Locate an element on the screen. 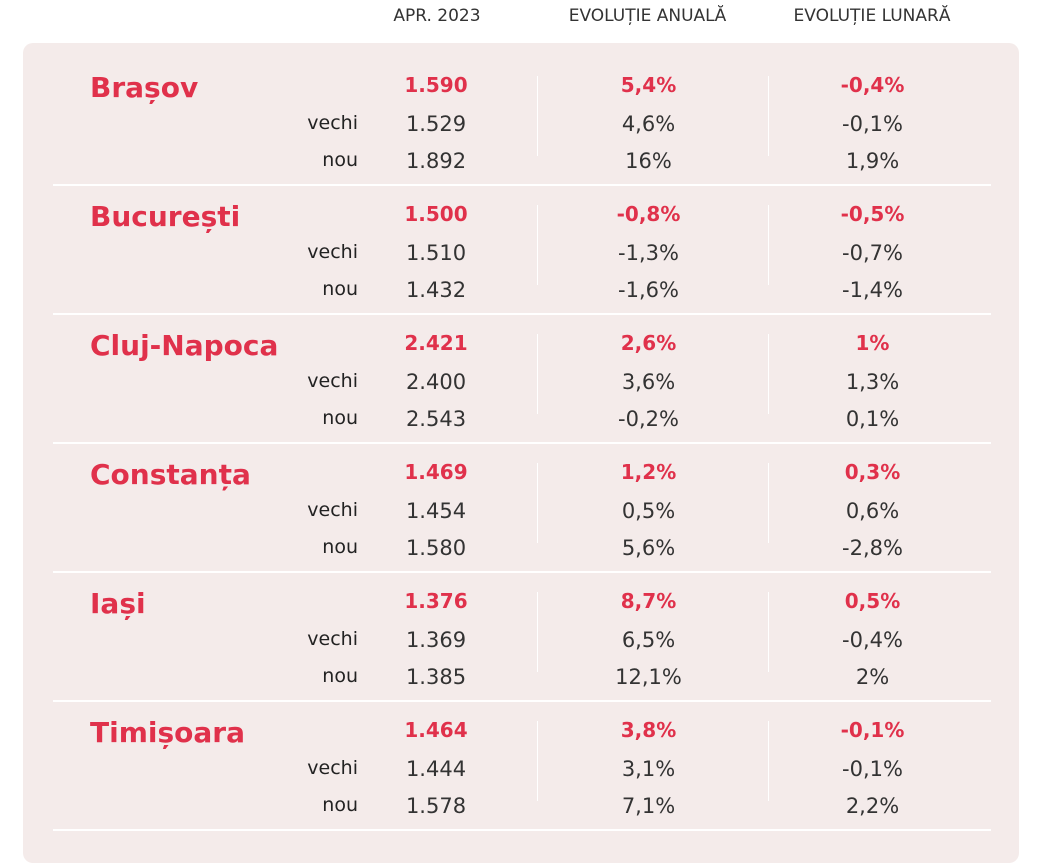 The image size is (1042, 863). total-price: 2.421 is located at coordinates (436, 343).